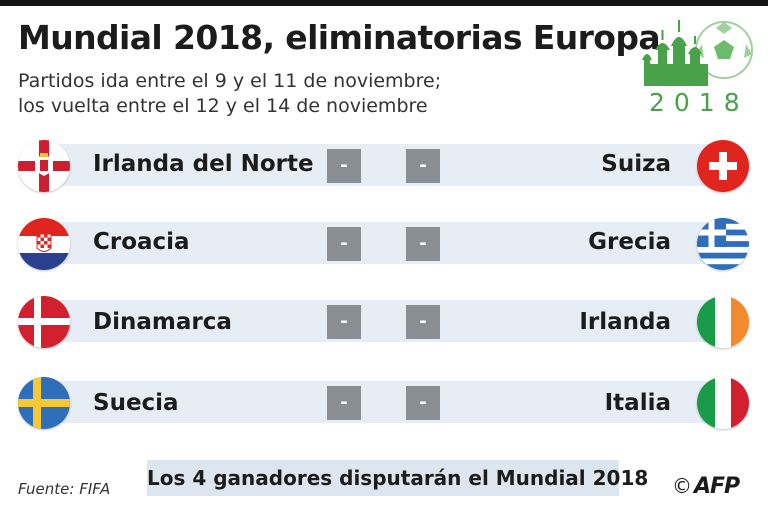  What do you see at coordinates (162, 322) in the screenshot?
I see `home-team-name: Dinamarca` at bounding box center [162, 322].